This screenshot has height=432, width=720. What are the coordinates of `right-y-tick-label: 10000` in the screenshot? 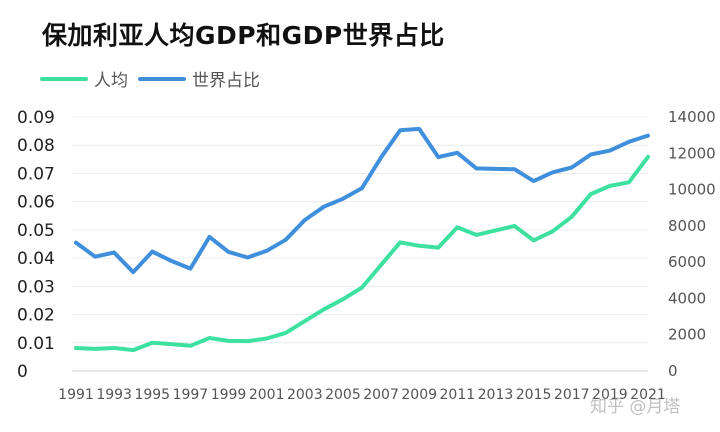 It's located at (692, 190).